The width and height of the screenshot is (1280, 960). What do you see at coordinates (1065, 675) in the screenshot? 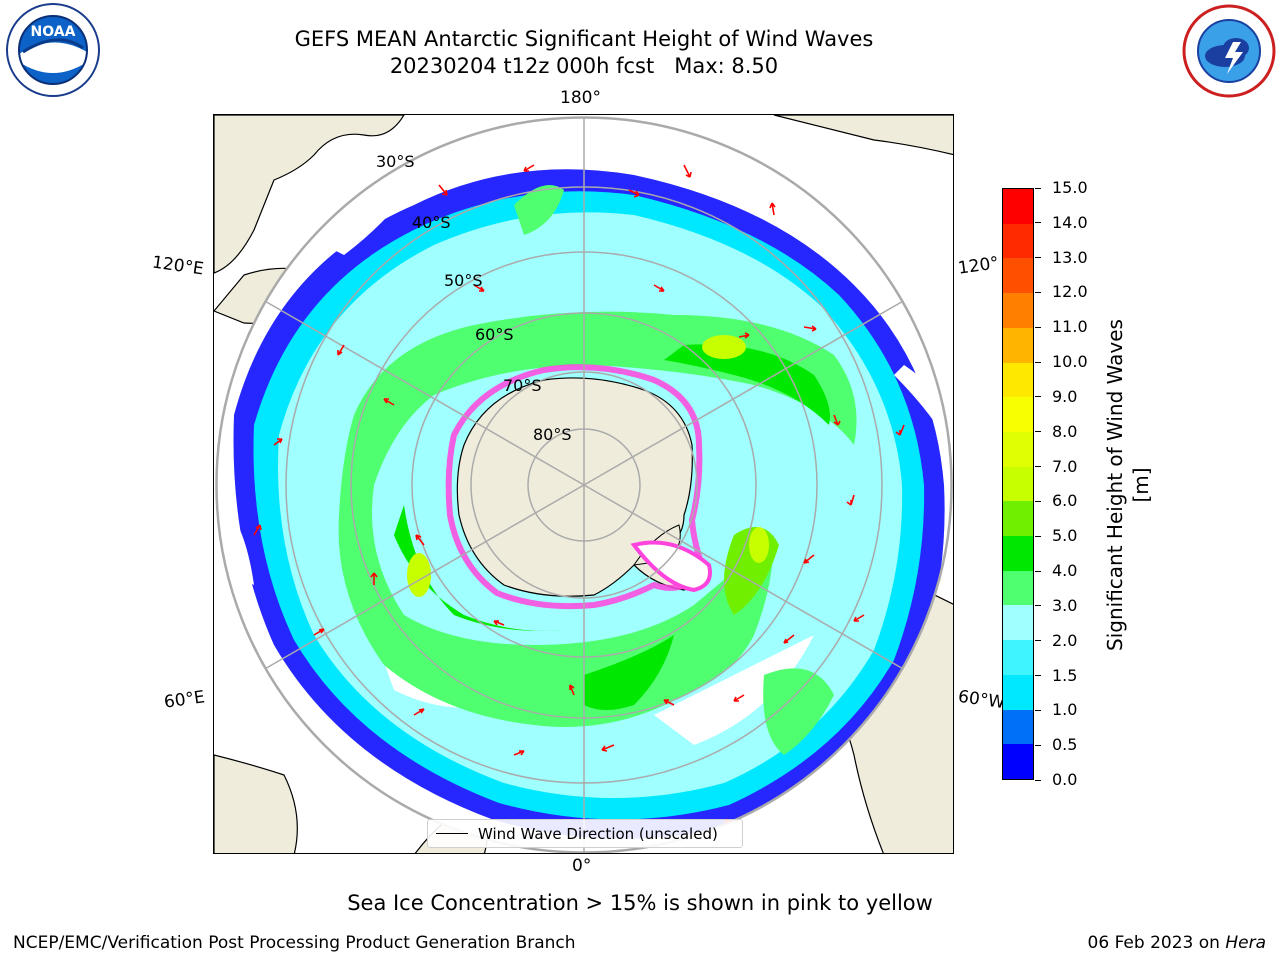
I see `colorbar-tick-label: 1.5` at bounding box center [1065, 675].